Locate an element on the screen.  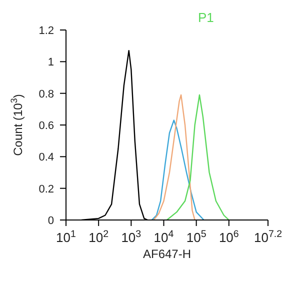
y-tick-label: 0.4 is located at coordinates (46, 158).